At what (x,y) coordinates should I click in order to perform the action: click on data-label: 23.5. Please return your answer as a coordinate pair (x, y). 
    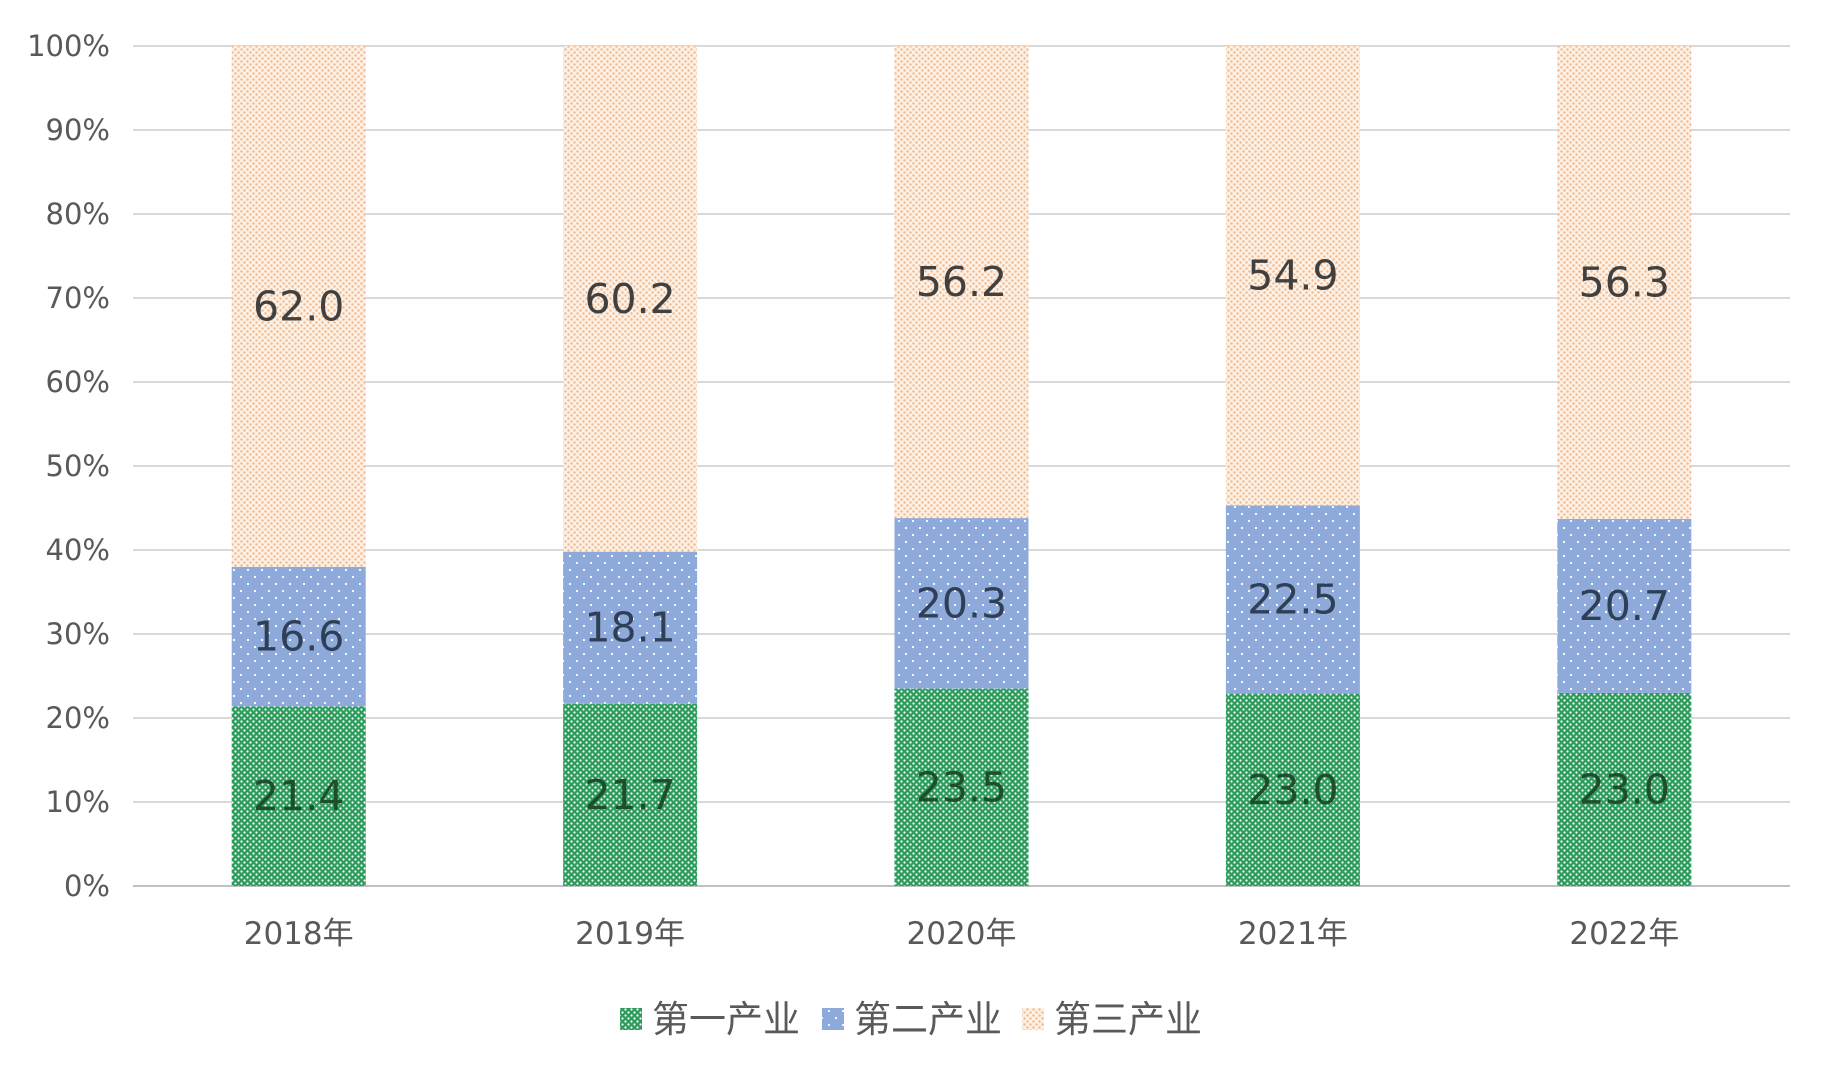
    Looking at the image, I should click on (961, 787).